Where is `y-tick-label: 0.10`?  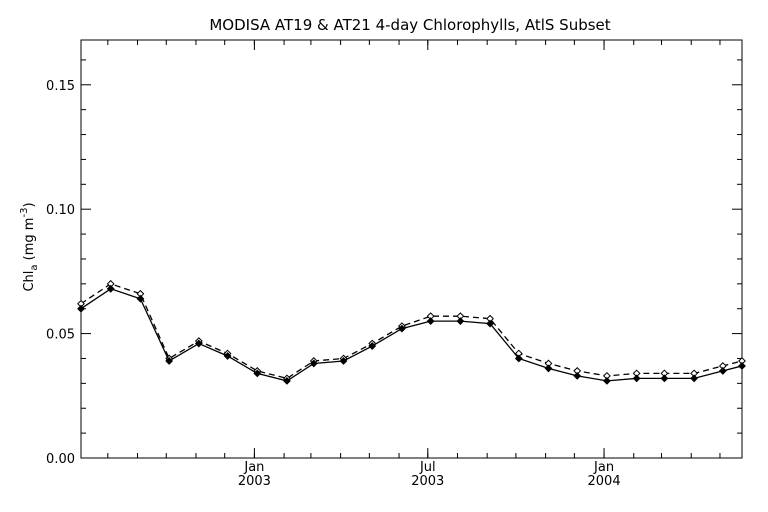 y-tick-label: 0.10 is located at coordinates (60, 210).